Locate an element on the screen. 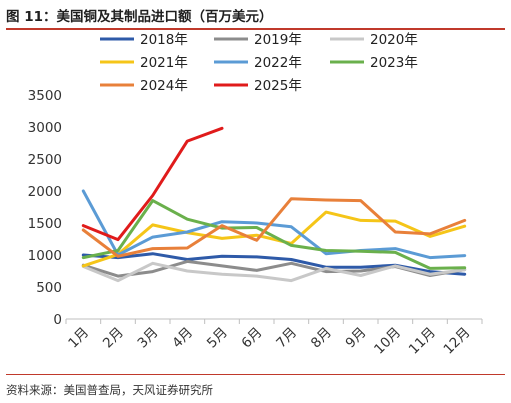 This screenshot has height=403, width=511. x-tick-label: 7月 is located at coordinates (286, 338).